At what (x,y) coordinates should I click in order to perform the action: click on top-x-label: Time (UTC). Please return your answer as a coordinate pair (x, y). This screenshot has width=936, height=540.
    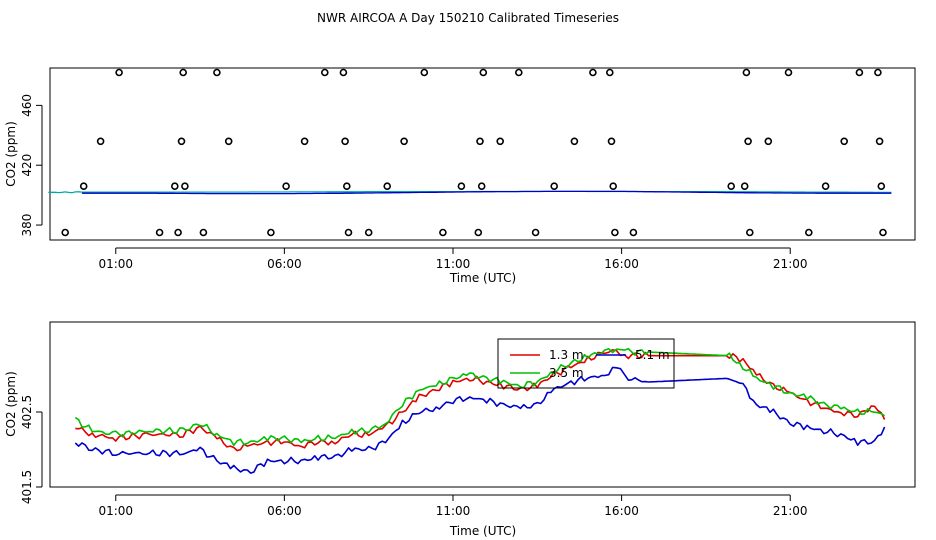
    Looking at the image, I should click on (482, 278).